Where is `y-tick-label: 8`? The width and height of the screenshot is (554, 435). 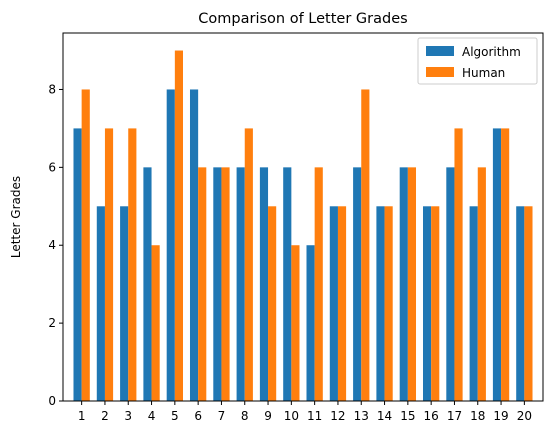
y-tick-label: 8 is located at coordinates (52, 89).